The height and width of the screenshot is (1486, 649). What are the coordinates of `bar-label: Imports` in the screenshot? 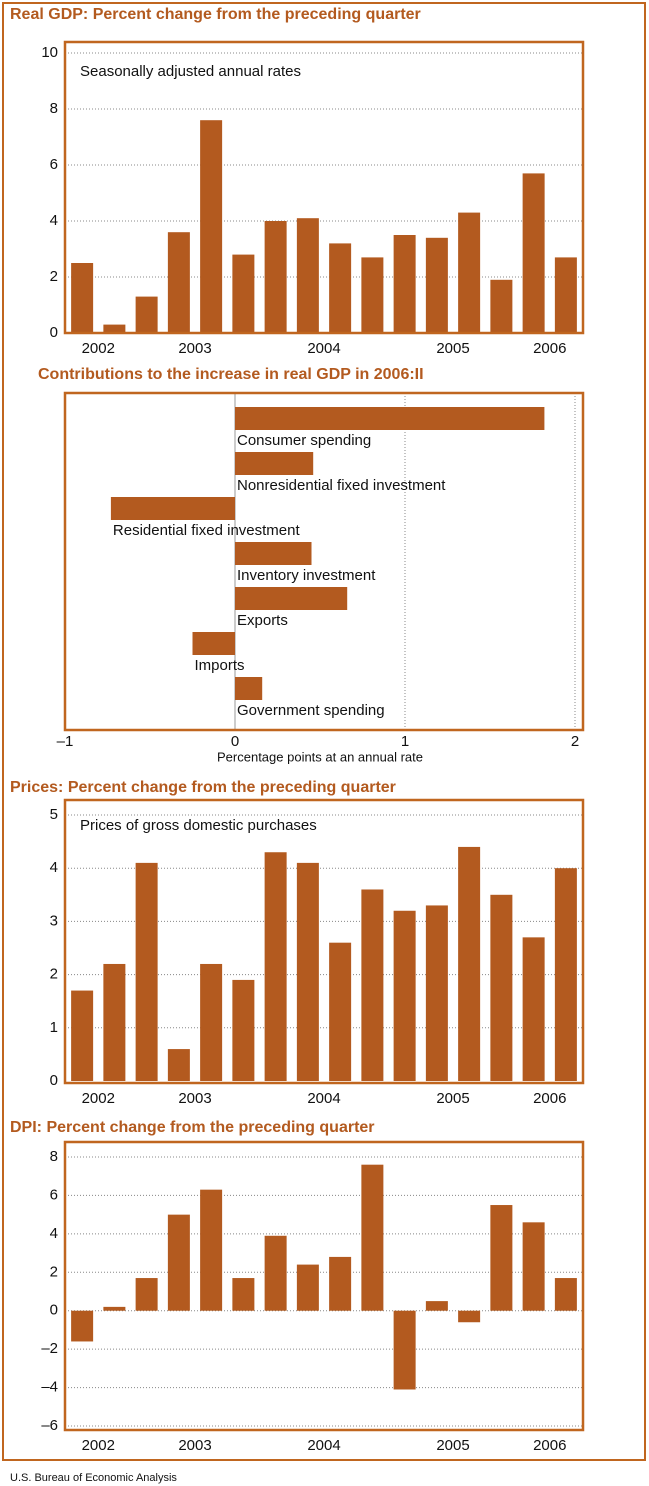 It's located at (220, 665).